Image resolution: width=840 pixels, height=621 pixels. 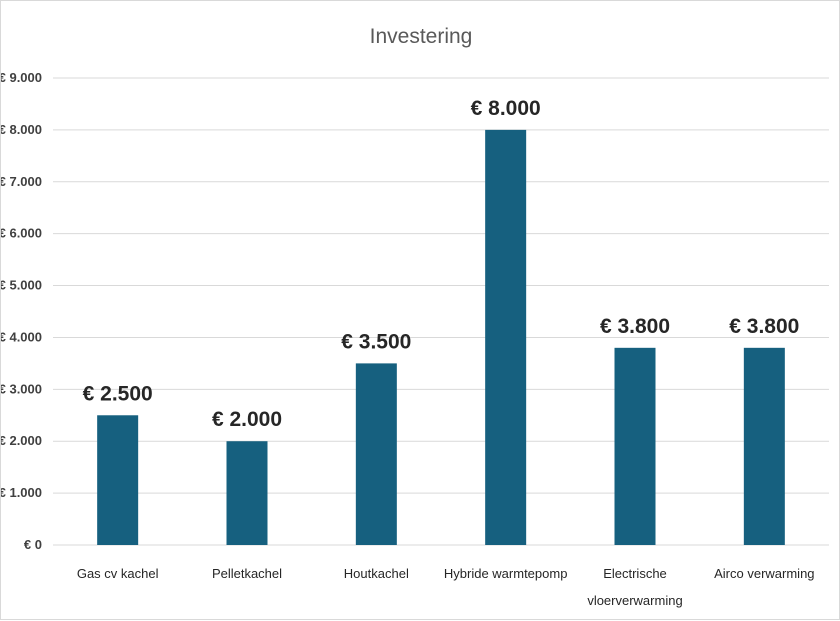 What do you see at coordinates (21, 336) in the screenshot?
I see `y-tick-label: € 4.000` at bounding box center [21, 336].